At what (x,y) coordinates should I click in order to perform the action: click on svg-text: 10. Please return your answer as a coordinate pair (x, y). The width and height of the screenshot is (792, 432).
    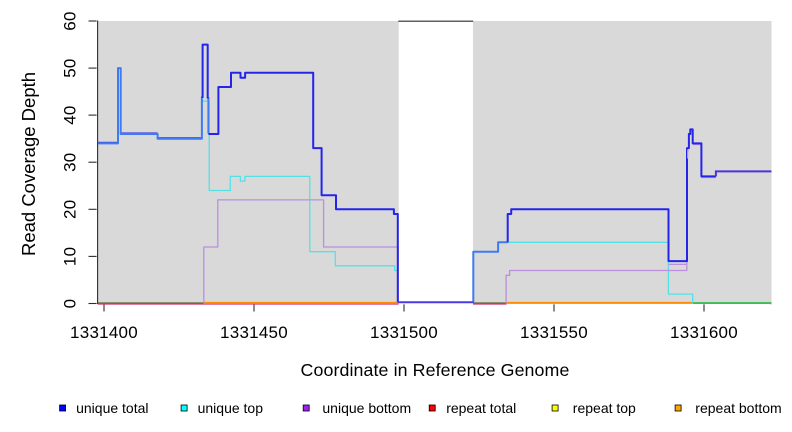
    Looking at the image, I should click on (70, 256).